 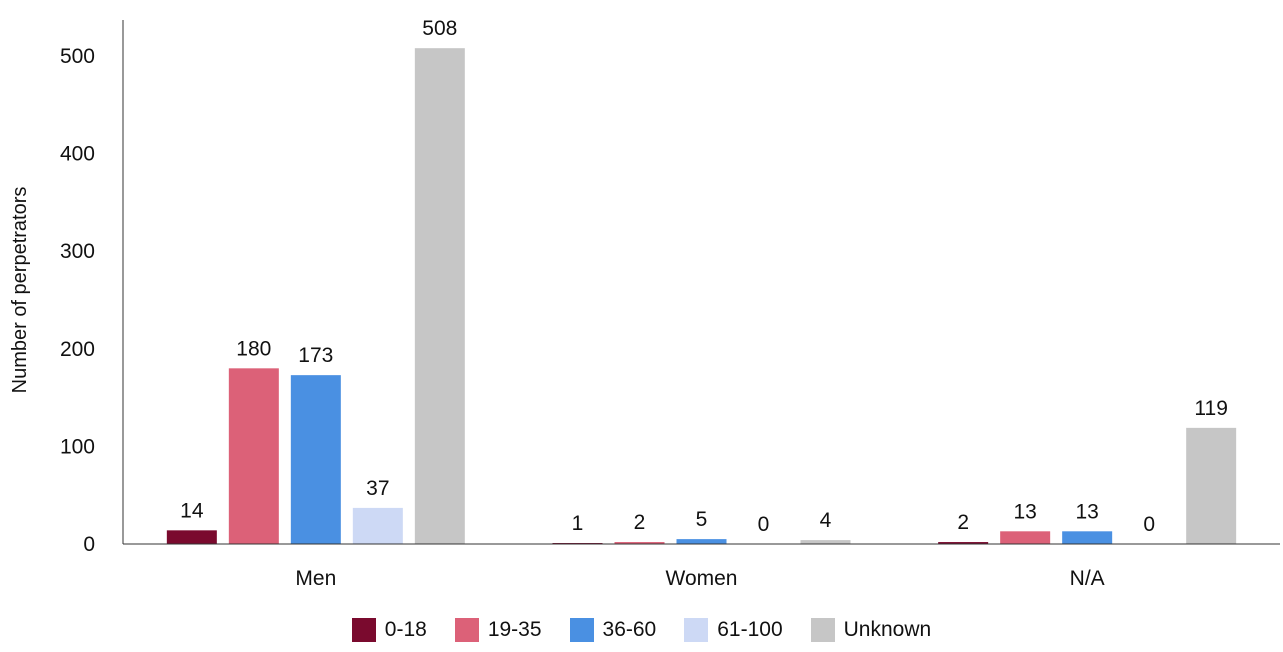 I want to click on legend-item: 0-18, so click(x=389, y=630).